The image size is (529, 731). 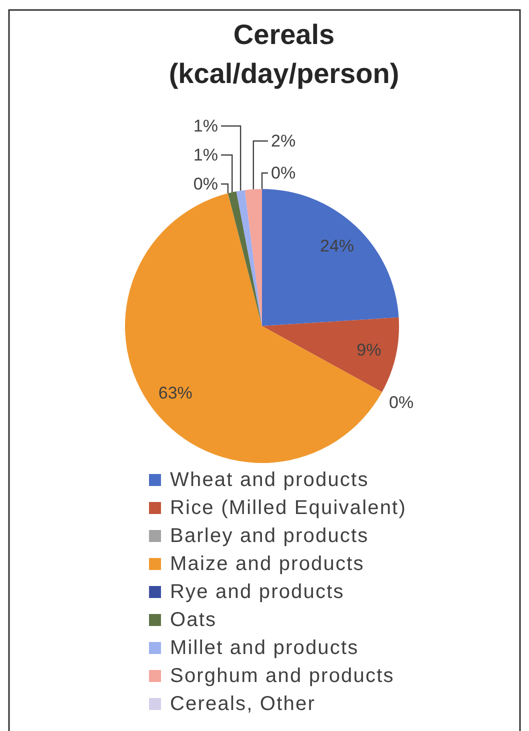 What do you see at coordinates (282, 676) in the screenshot?
I see `legend-label: Sorghum and products` at bounding box center [282, 676].